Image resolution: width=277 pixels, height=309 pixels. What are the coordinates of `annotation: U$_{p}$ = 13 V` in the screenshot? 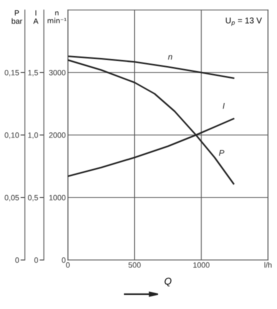 It's located at (244, 22).